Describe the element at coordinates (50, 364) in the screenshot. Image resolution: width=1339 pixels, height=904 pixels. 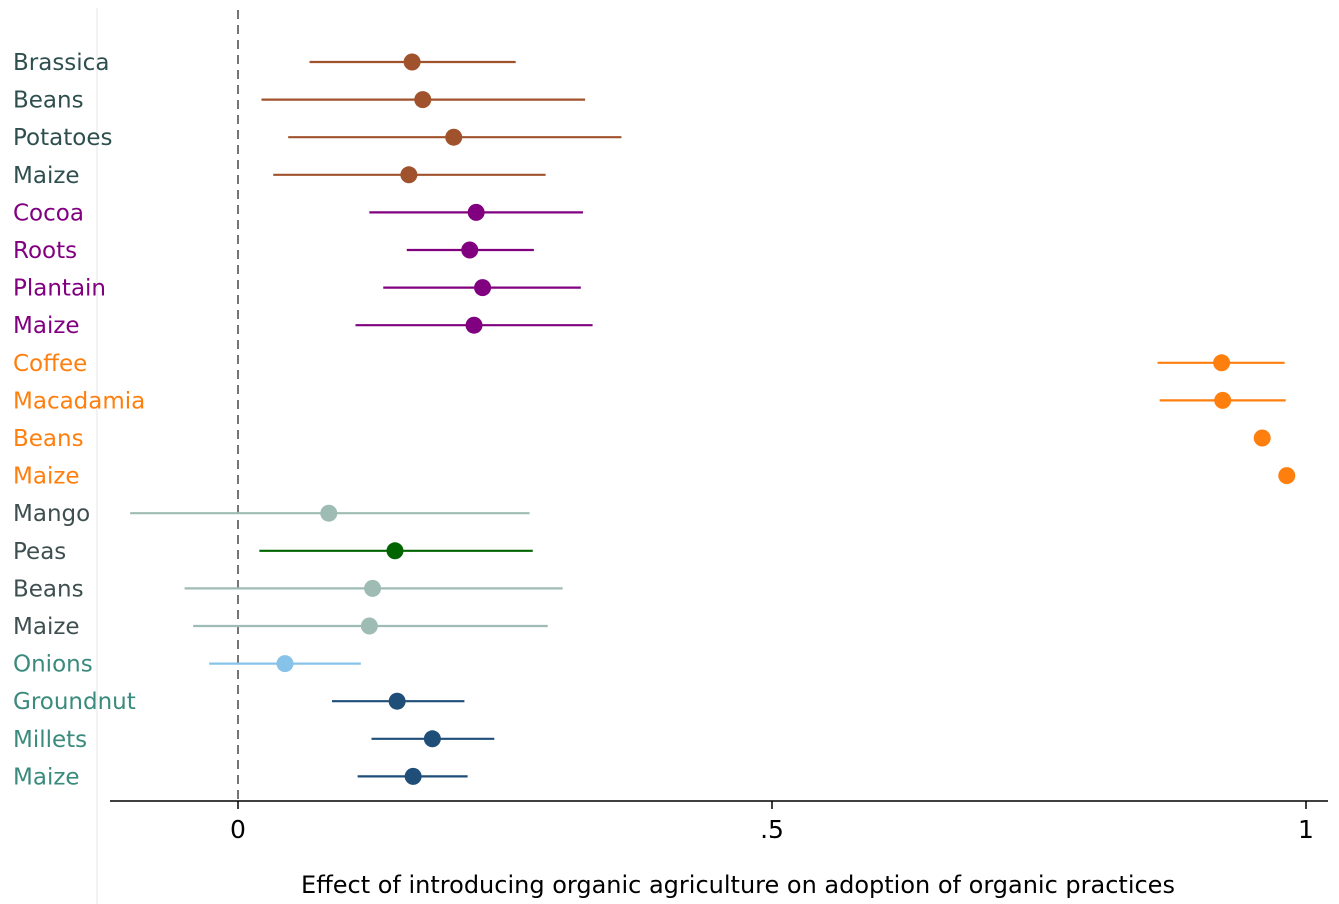
I see `row-label: Coffee` at that location.